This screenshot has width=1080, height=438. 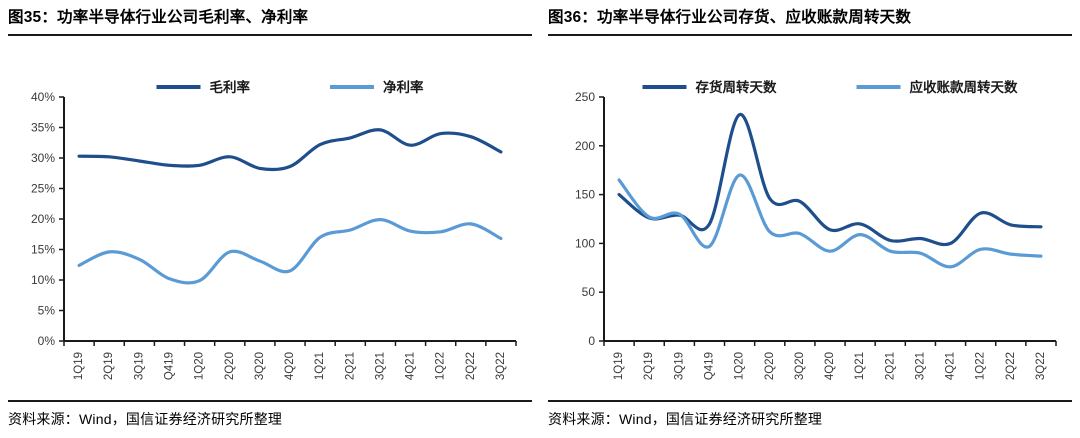 What do you see at coordinates (43, 219) in the screenshot?
I see `y-tick-label: 20%` at bounding box center [43, 219].